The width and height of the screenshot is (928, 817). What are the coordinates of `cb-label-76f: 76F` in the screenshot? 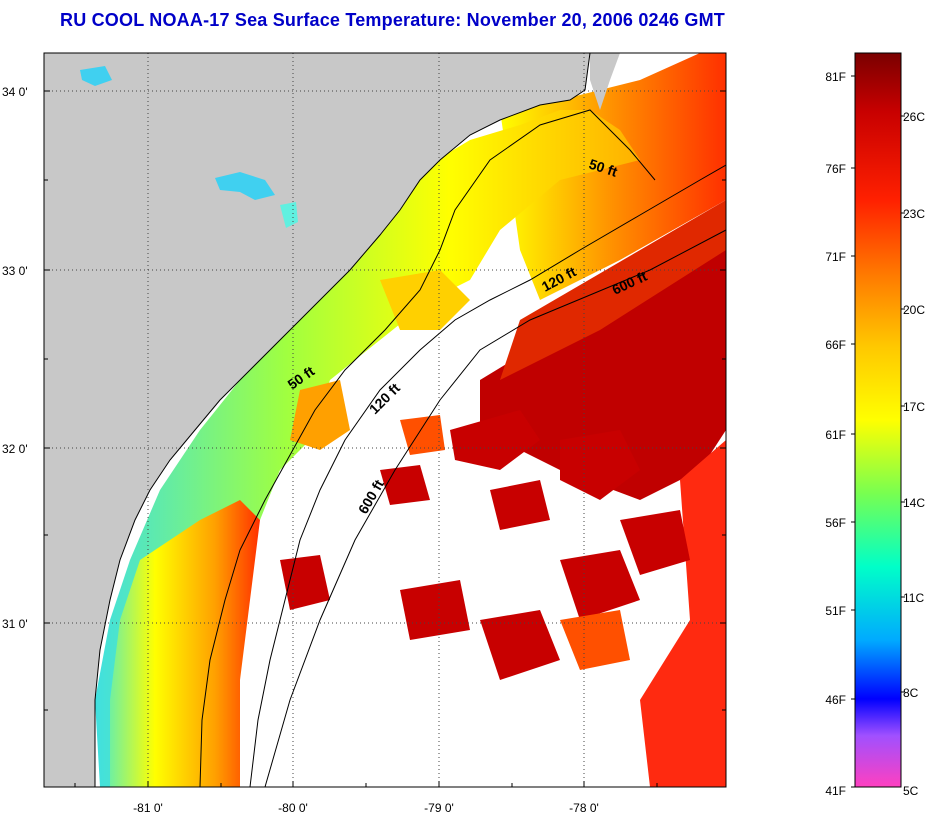 It's located at (835, 169).